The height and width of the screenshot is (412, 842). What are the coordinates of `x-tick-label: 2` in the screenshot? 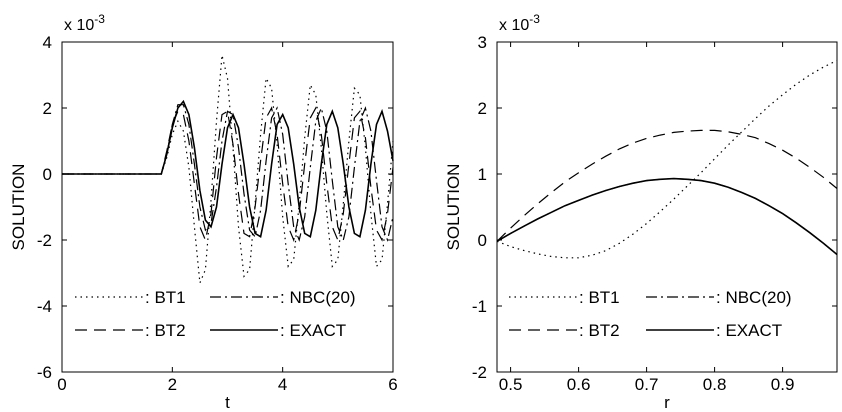 It's located at (172, 384).